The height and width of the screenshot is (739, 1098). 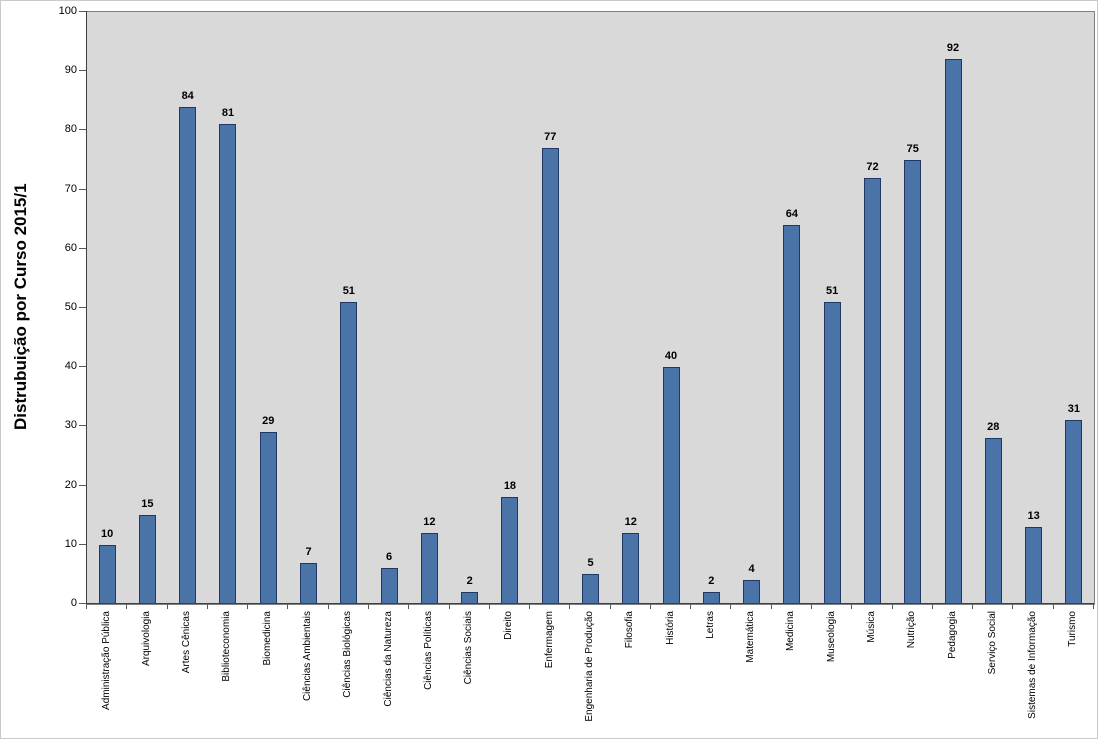 I want to click on bar-value-label: 13, so click(x=1033, y=516).